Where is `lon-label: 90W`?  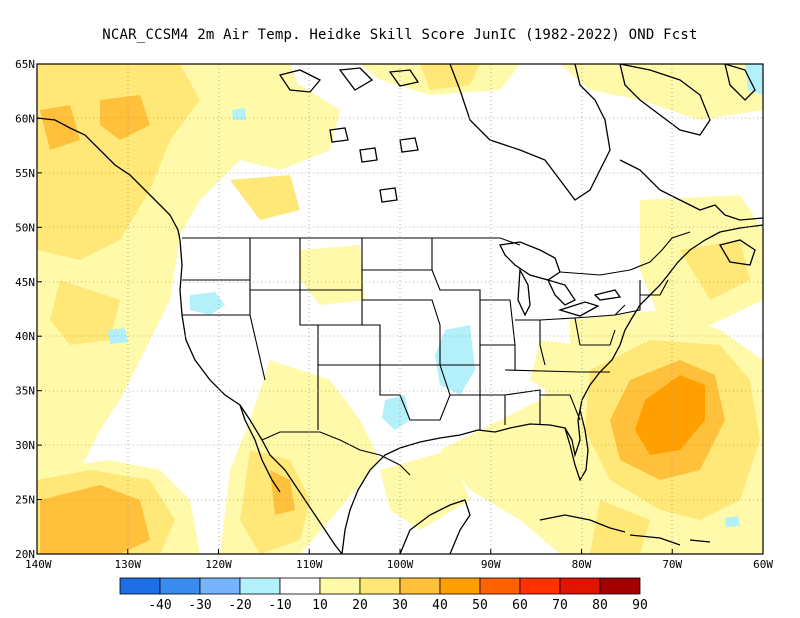
lon-label: 90W is located at coordinates (491, 564).